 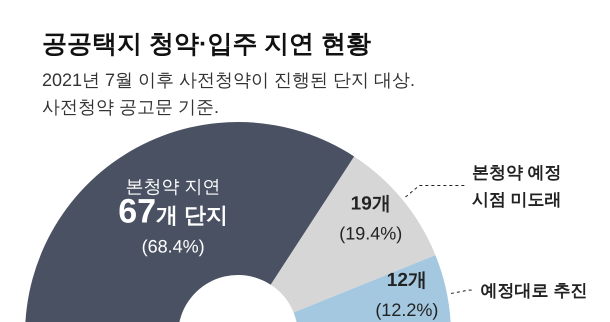 What do you see at coordinates (406, 295) in the screenshot?
I see `data-label: 12개 (12.2%)` at bounding box center [406, 295].